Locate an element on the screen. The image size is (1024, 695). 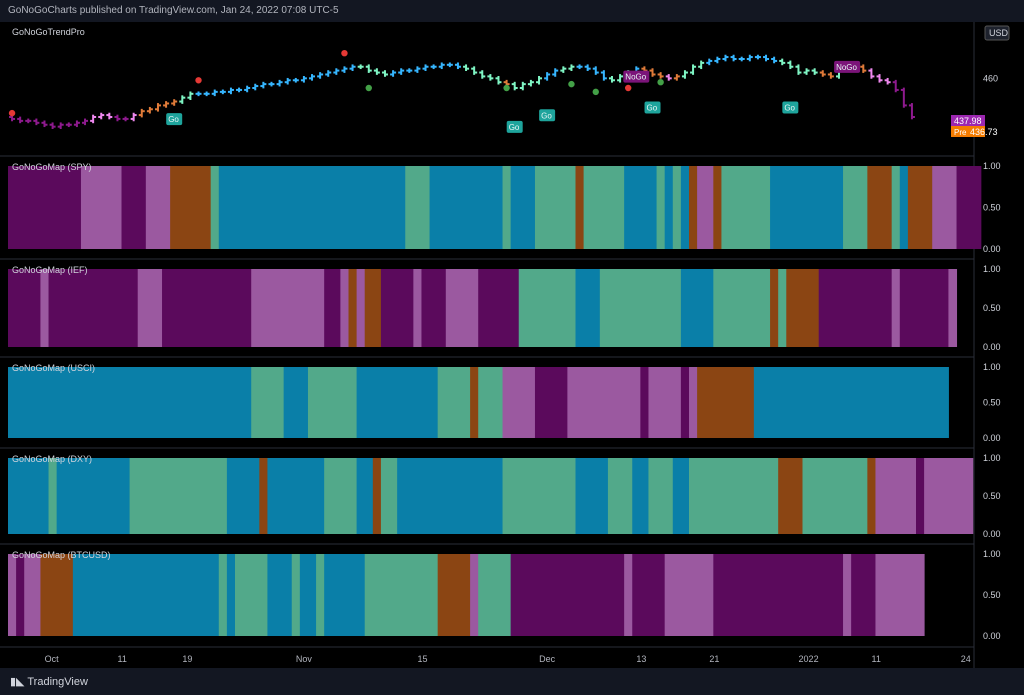
signal-dot is located at coordinates (344, 53).